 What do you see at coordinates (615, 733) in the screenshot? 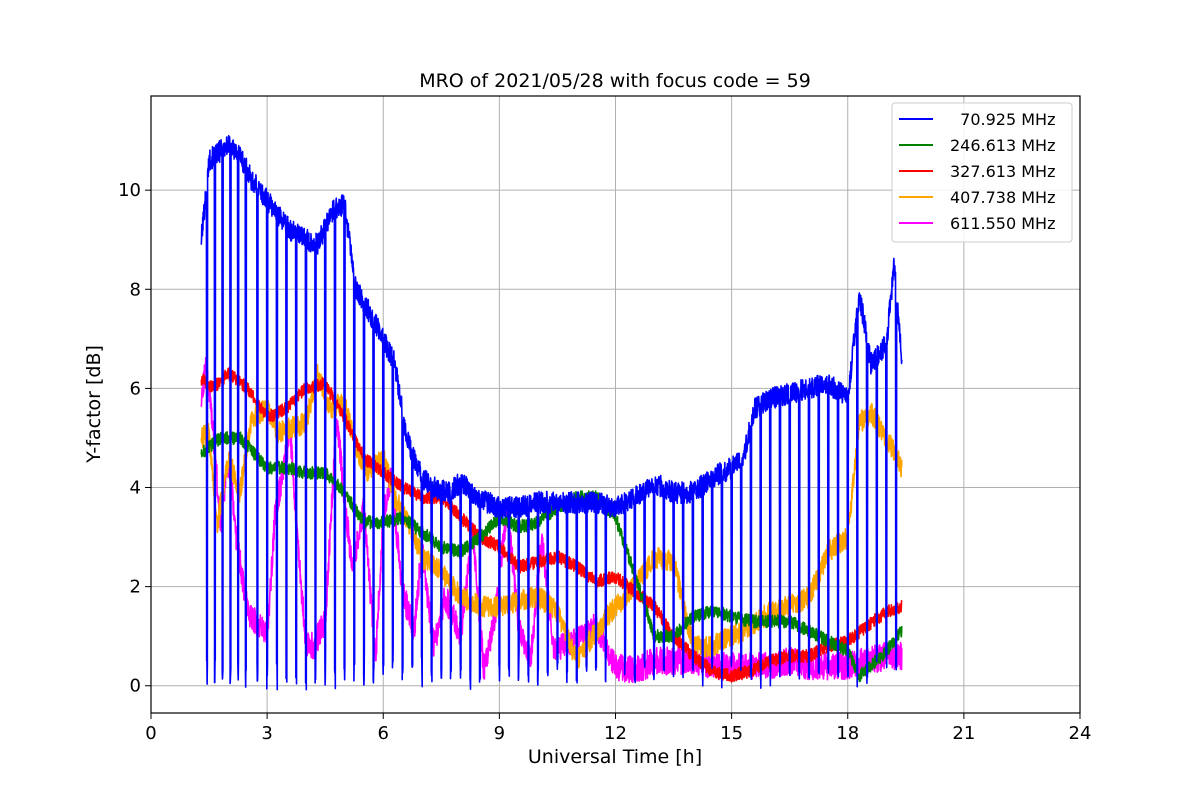
I see `x-tick-label: 12` at bounding box center [615, 733].